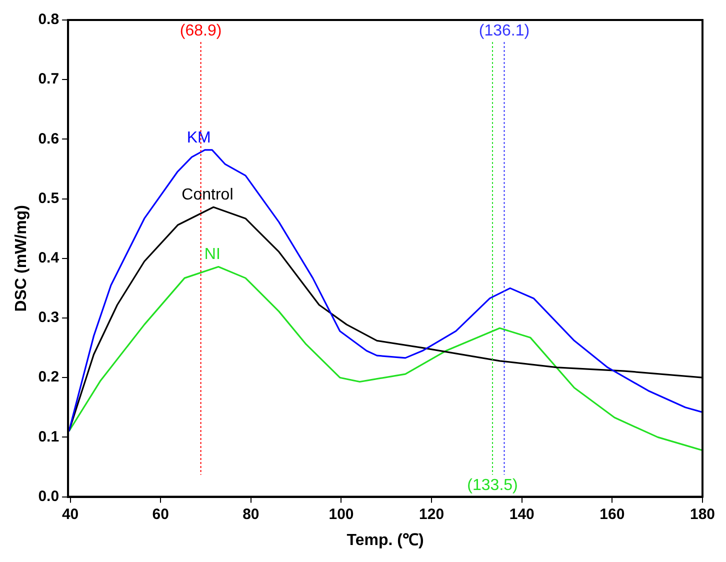 This screenshot has height=562, width=726. I want to click on y-tick-label: 0.8, so click(49, 19).